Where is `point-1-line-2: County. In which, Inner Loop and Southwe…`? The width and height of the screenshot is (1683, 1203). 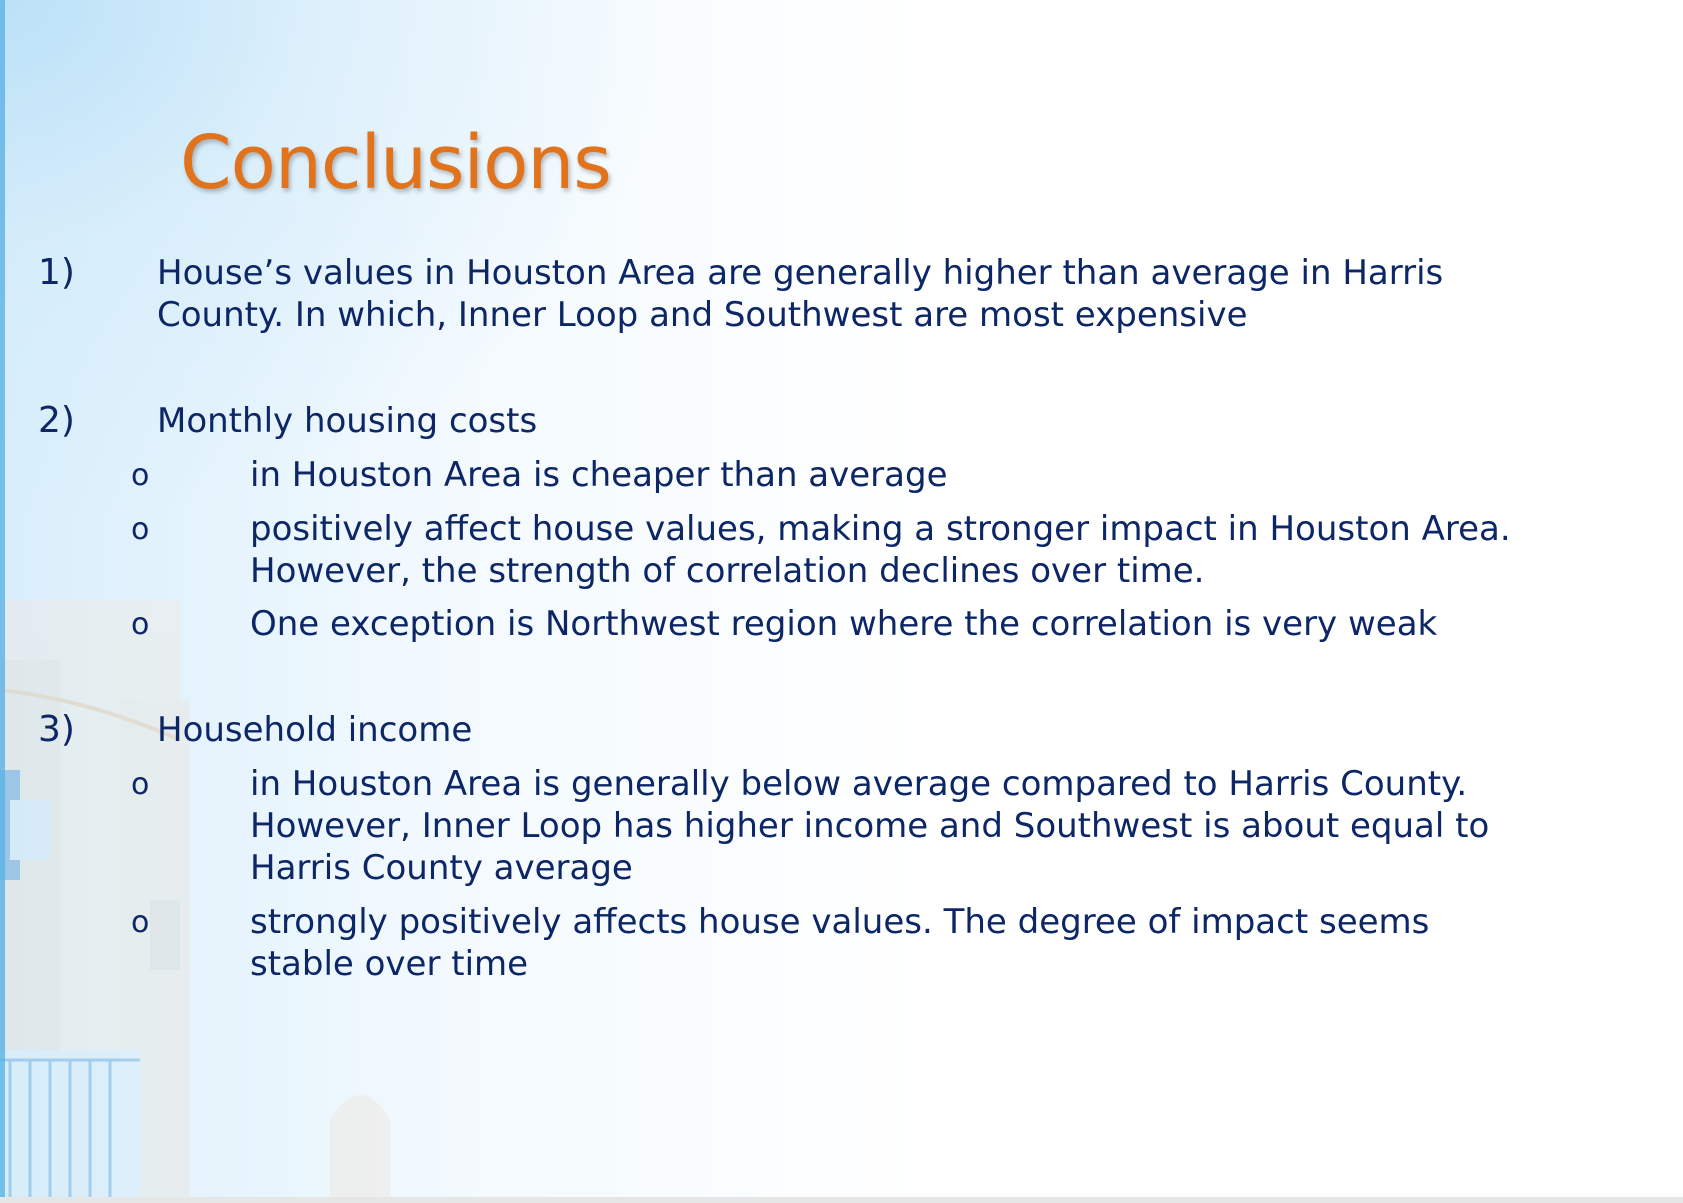 point-1-line-2: County. In which, Inner Loop and Southwe… is located at coordinates (702, 315).